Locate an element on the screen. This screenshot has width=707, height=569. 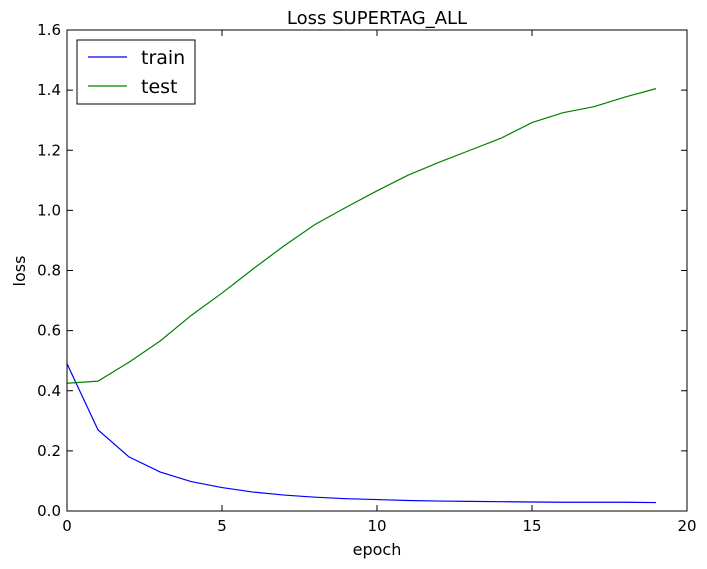
x-tick-label: 15 is located at coordinates (531, 526).